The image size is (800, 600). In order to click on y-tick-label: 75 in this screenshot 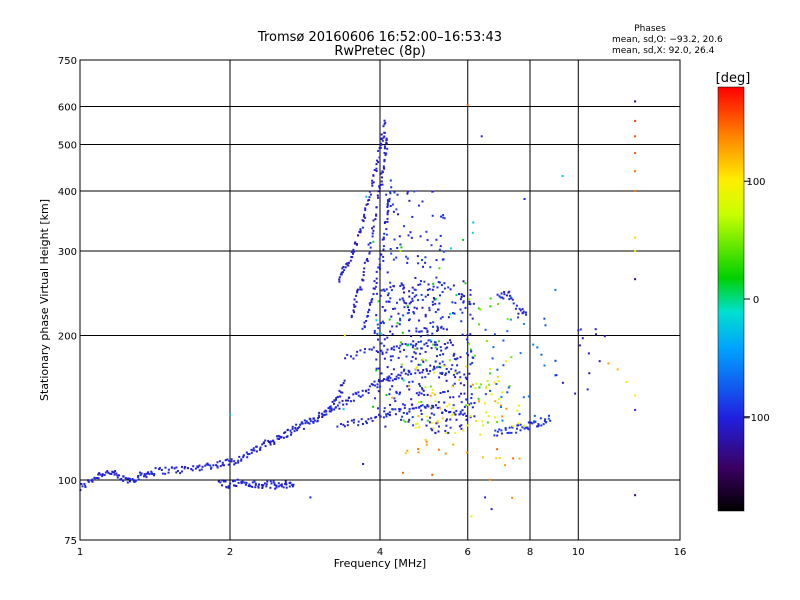, I will do `click(70, 541)`.